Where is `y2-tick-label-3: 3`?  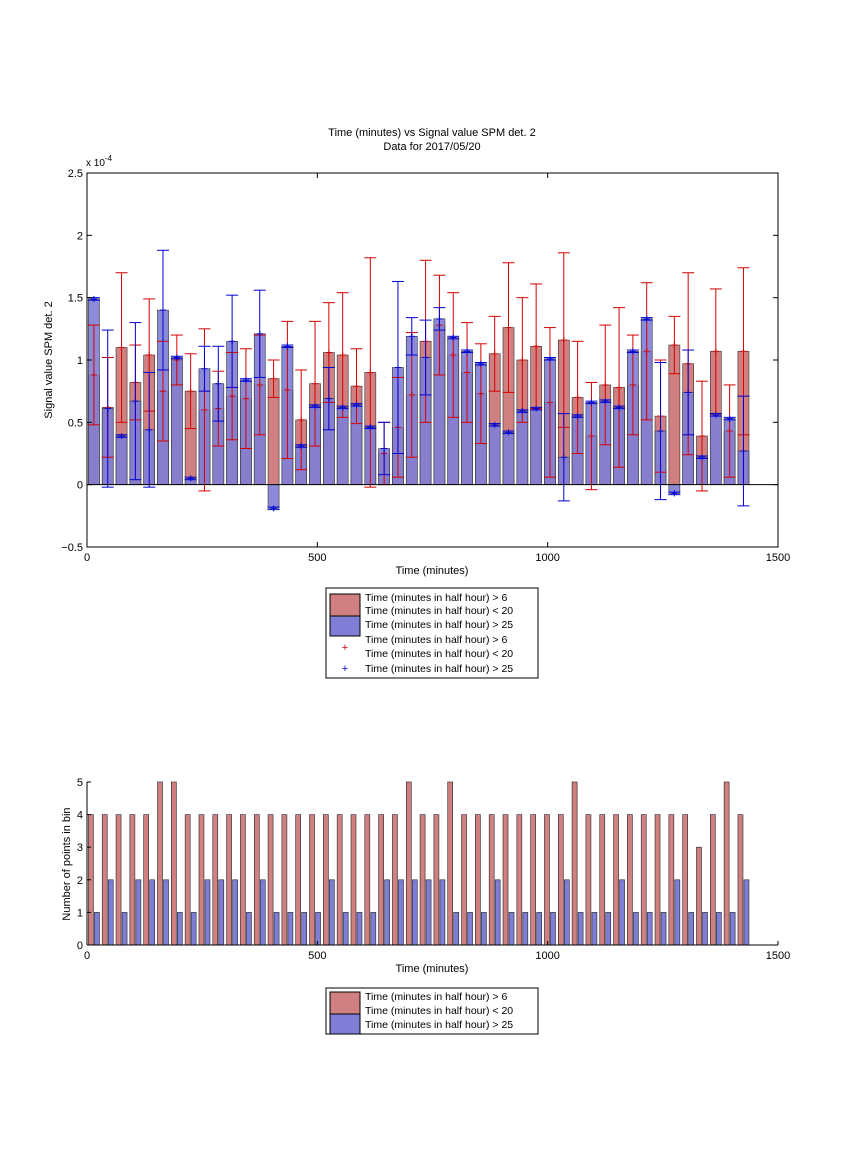 y2-tick-label-3: 3 is located at coordinates (80, 848).